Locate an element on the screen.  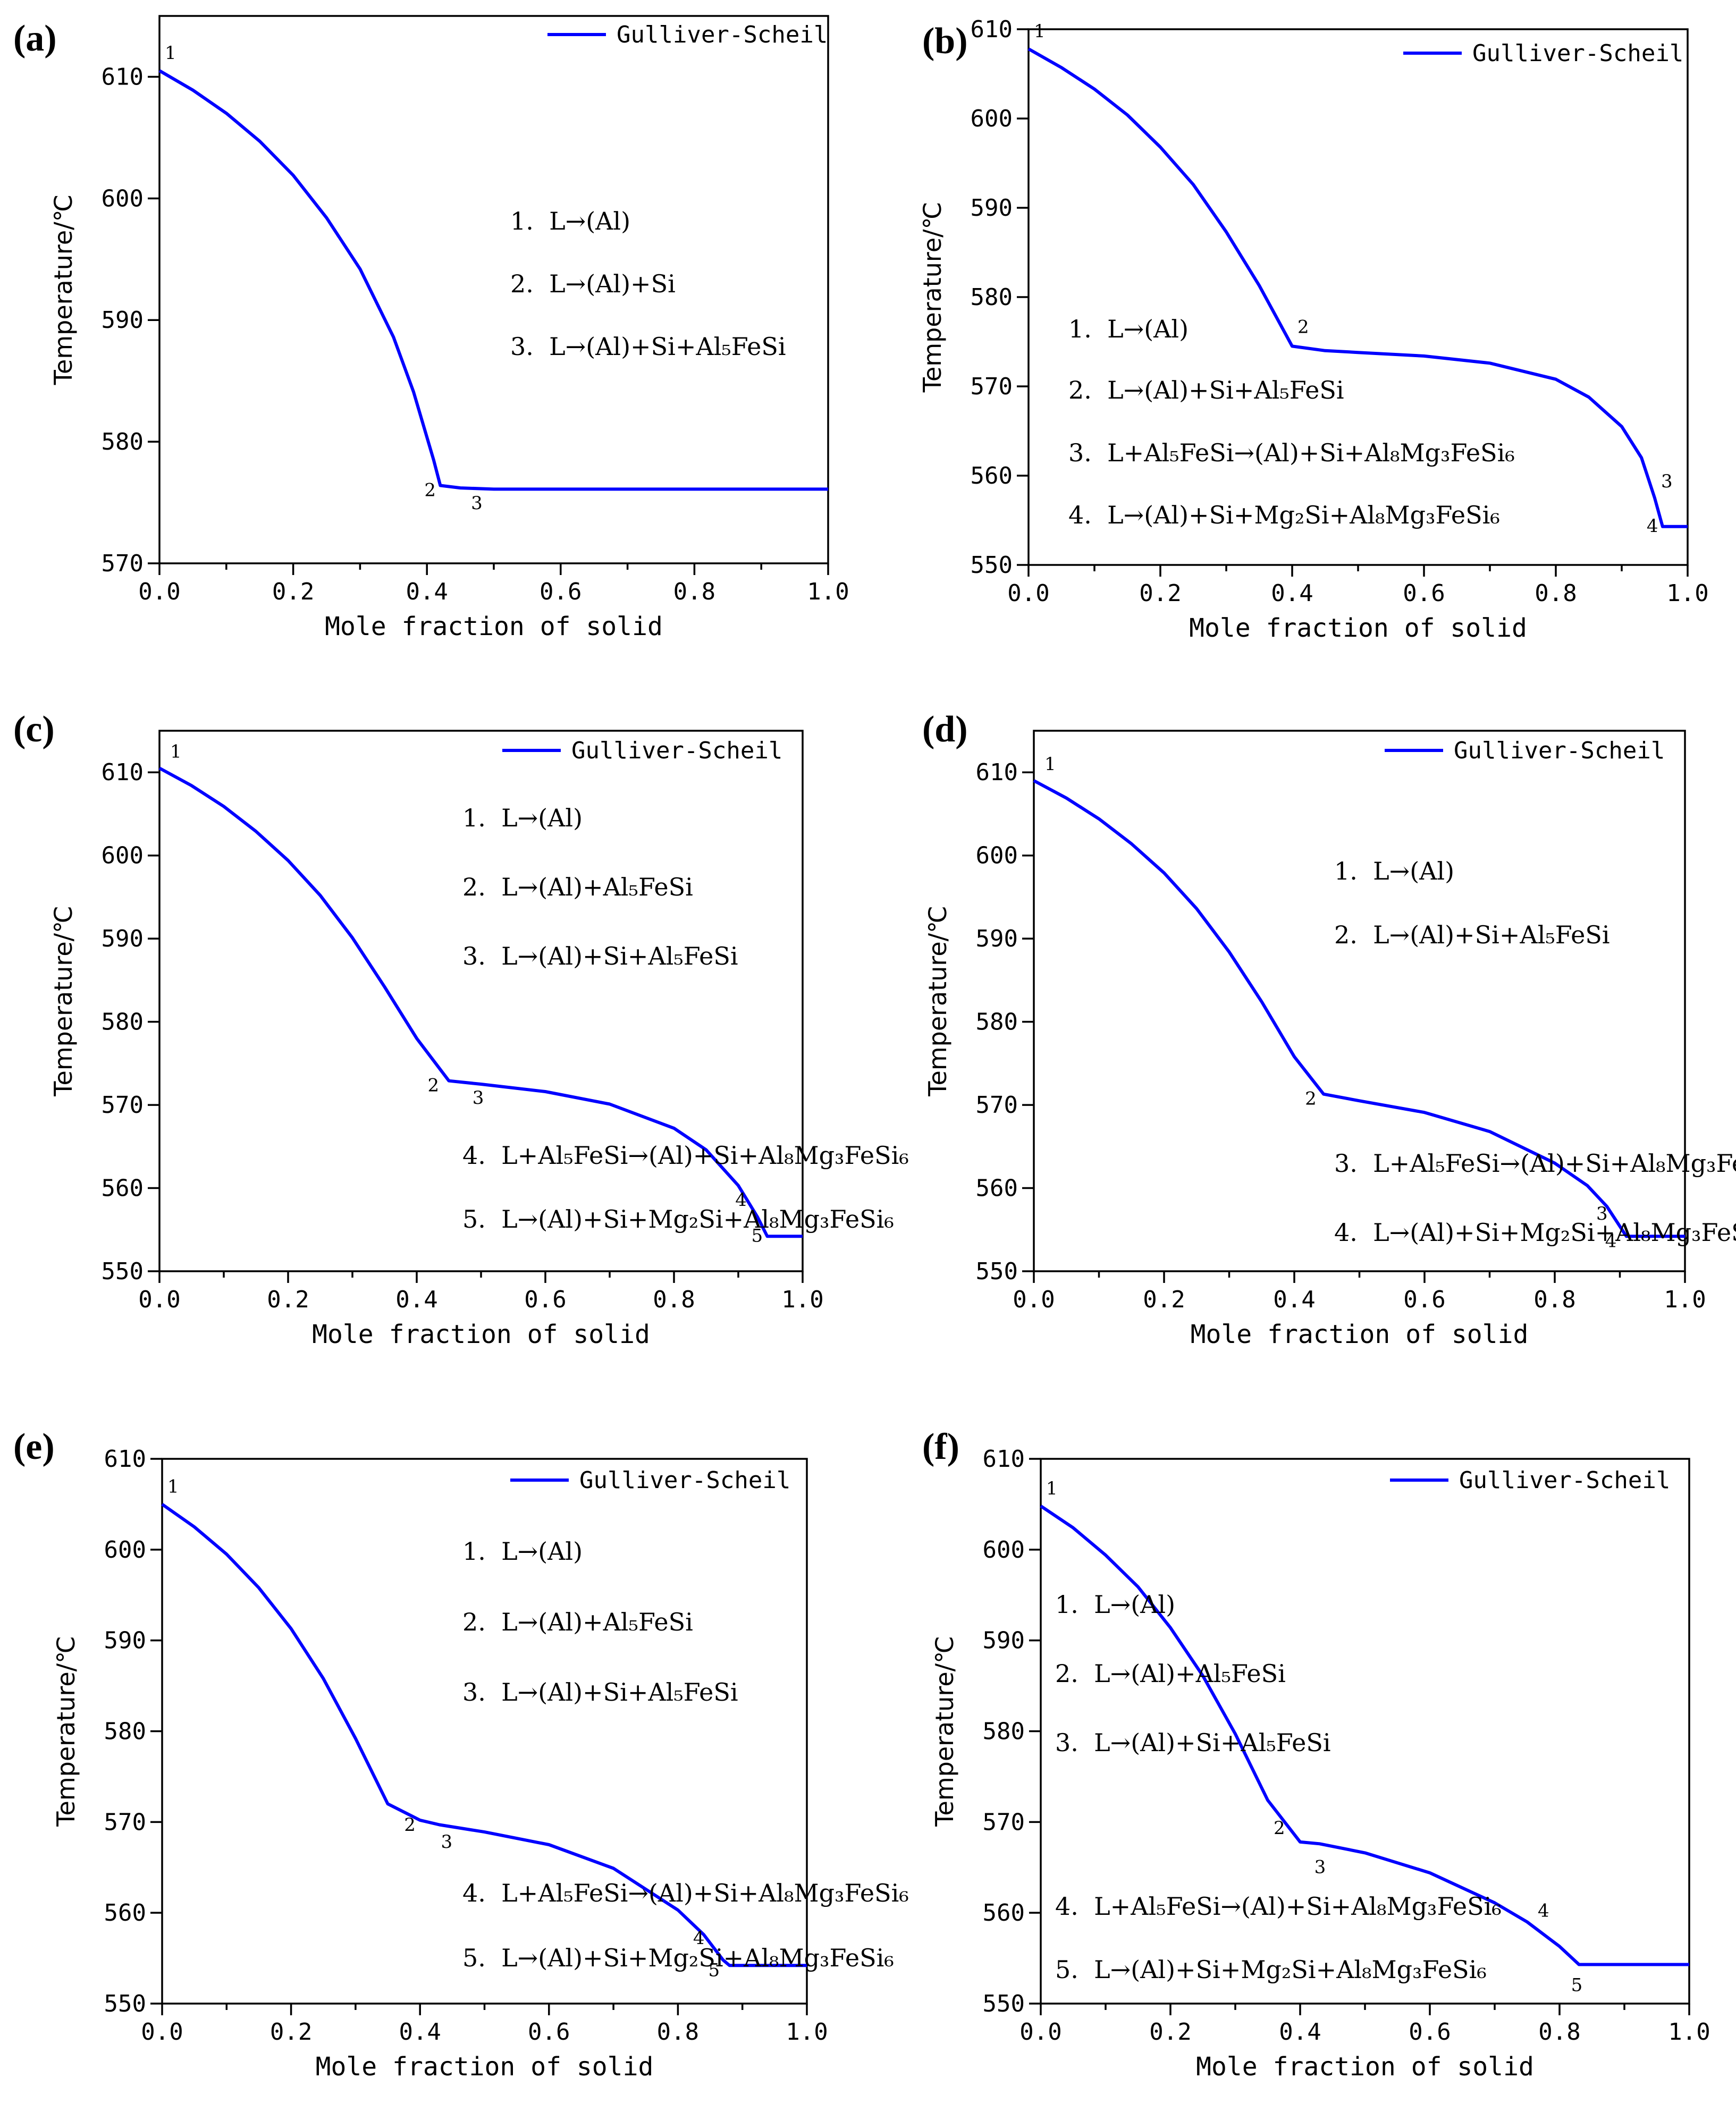
panel-label: (f) is located at coordinates (940, 1446).